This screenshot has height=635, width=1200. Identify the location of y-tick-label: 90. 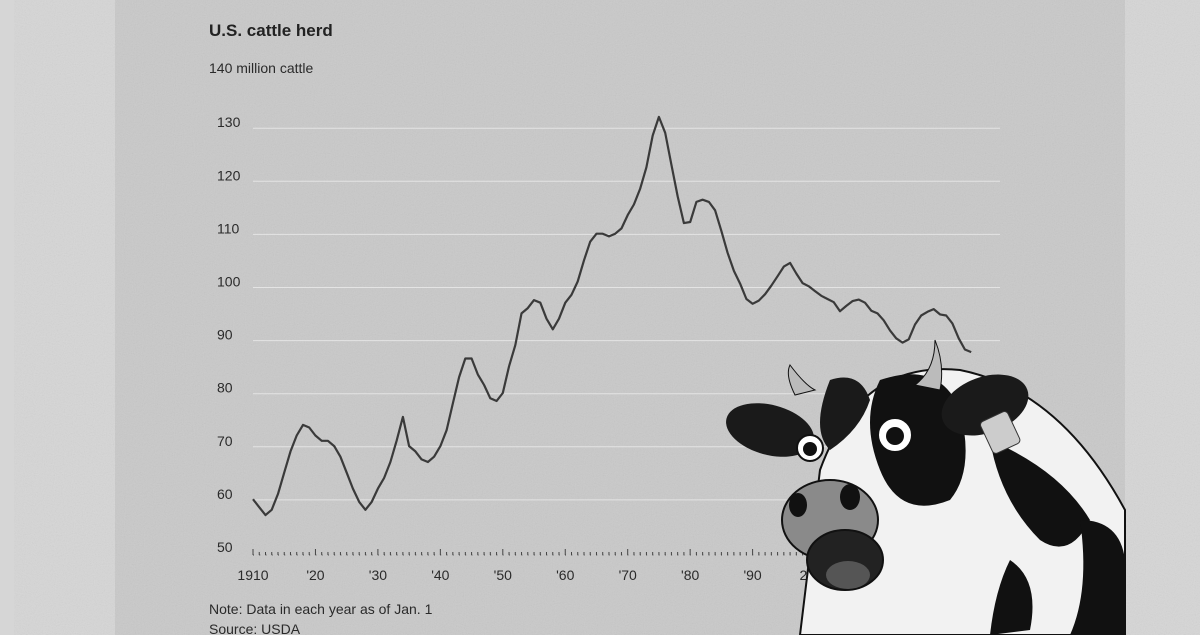
(225, 335).